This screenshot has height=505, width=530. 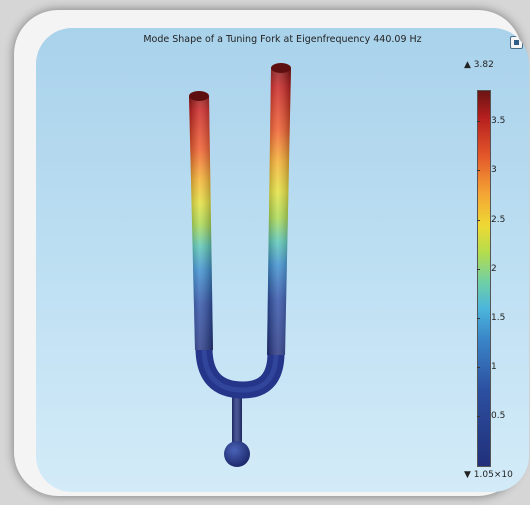 What do you see at coordinates (498, 415) in the screenshot?
I see `colorbar-tick-label: 0.5` at bounding box center [498, 415].